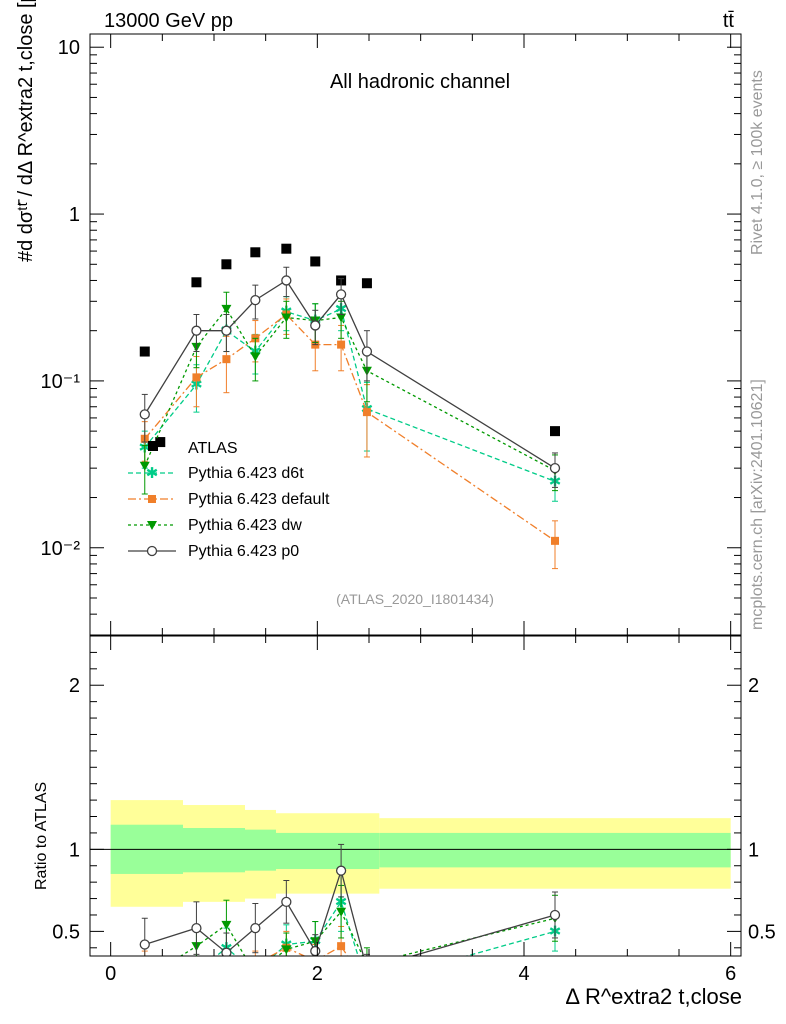 Image resolution: width=786 pixels, height=1024 pixels. I want to click on main-y-tick-label: 1, so click(74, 215).